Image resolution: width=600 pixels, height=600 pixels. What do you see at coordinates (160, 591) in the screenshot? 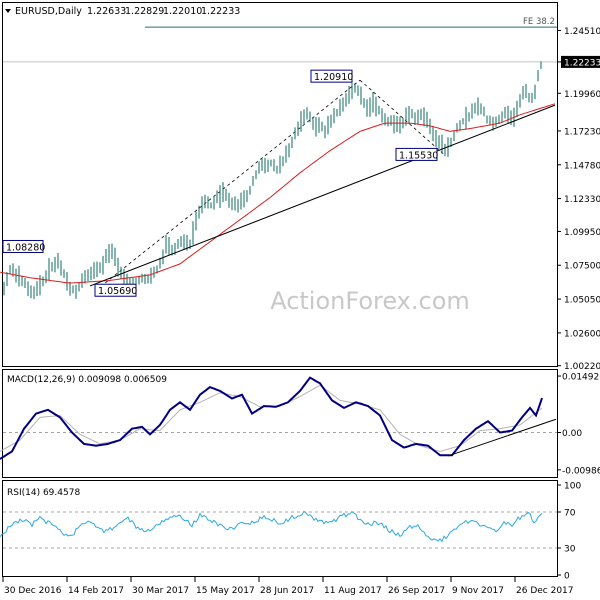
I see `time-tick-label: 30 Mar 2017` at bounding box center [160, 591].